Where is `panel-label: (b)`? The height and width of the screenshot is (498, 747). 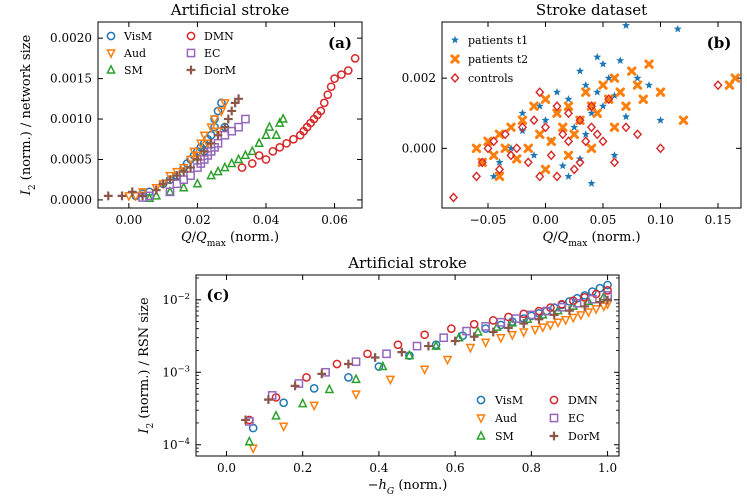
panel-label: (b) is located at coordinates (719, 43).